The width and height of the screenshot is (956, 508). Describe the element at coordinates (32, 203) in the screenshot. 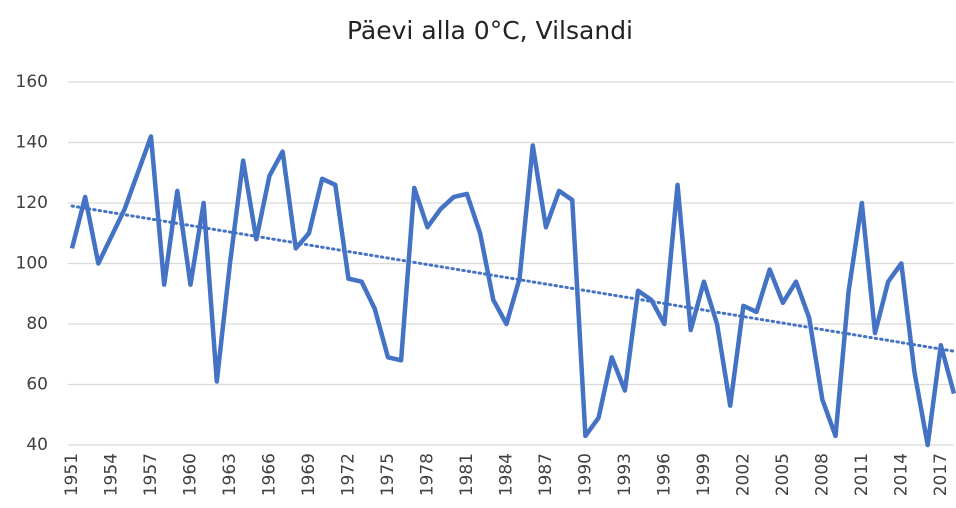

I see `y-tick-label: 120` at that location.